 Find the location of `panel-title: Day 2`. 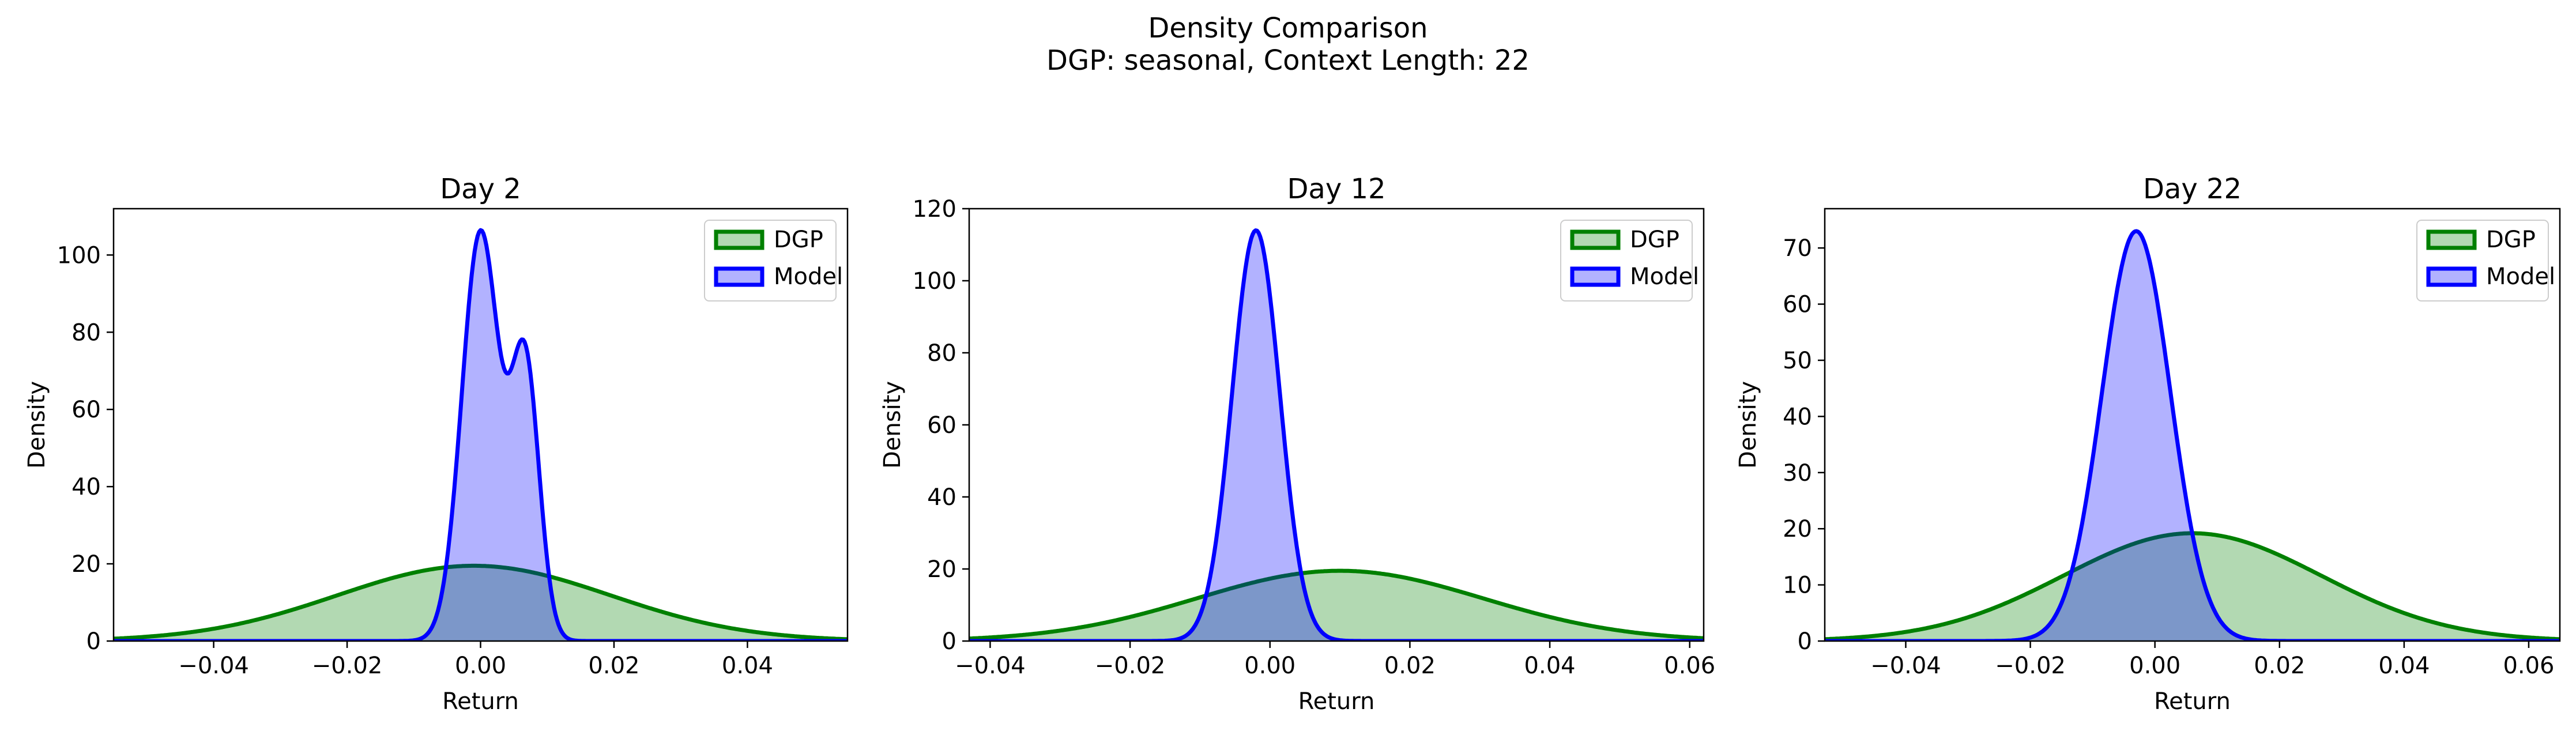

panel-title: Day 2 is located at coordinates (480, 189).